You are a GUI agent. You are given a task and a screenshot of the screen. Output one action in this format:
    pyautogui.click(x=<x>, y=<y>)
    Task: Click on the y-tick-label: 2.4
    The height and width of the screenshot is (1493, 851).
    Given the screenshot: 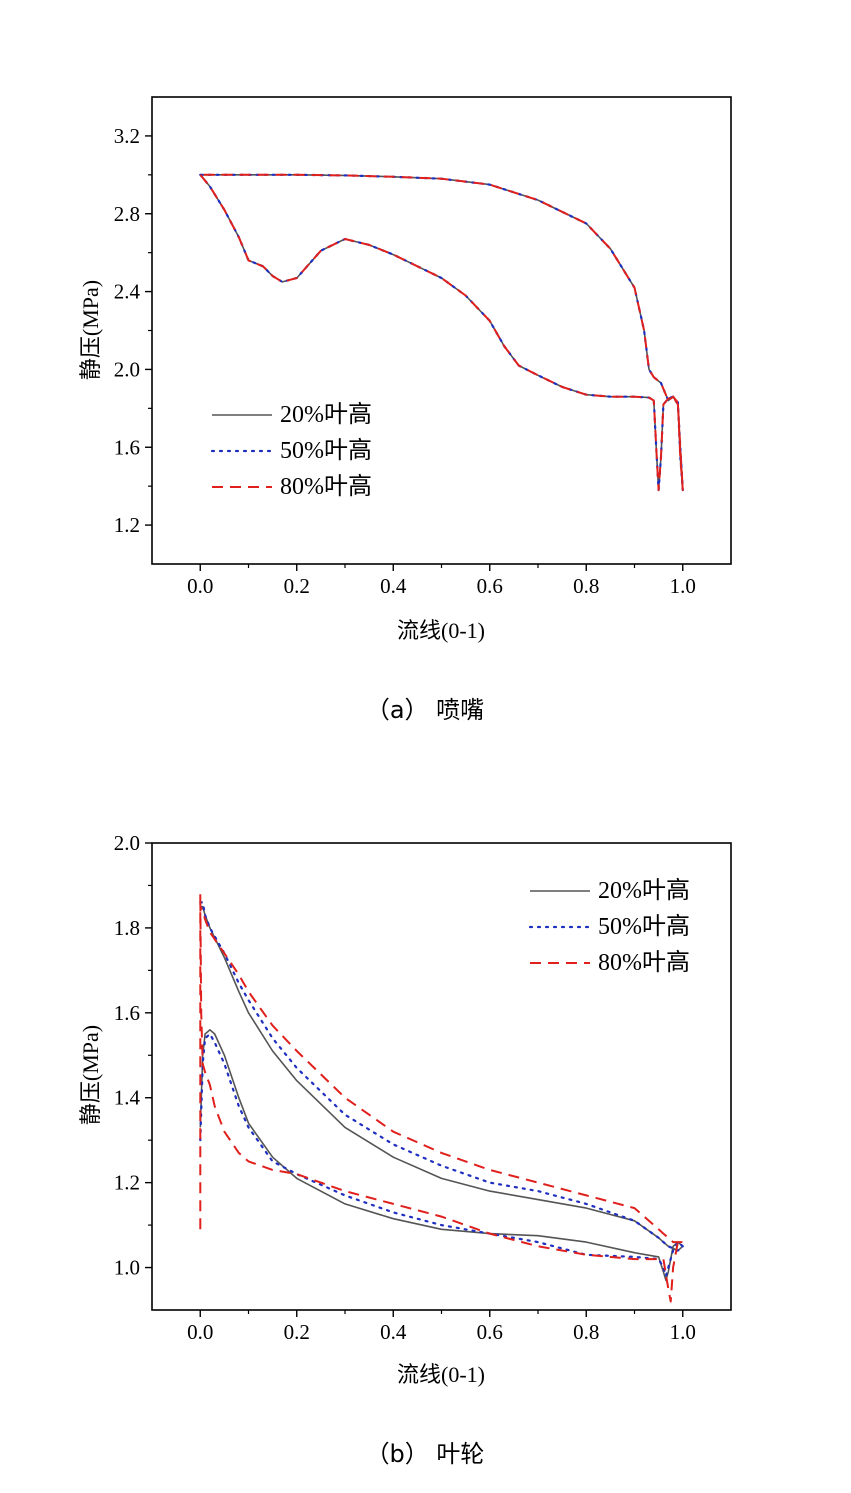 What is the action you would take?
    pyautogui.click(x=127, y=292)
    